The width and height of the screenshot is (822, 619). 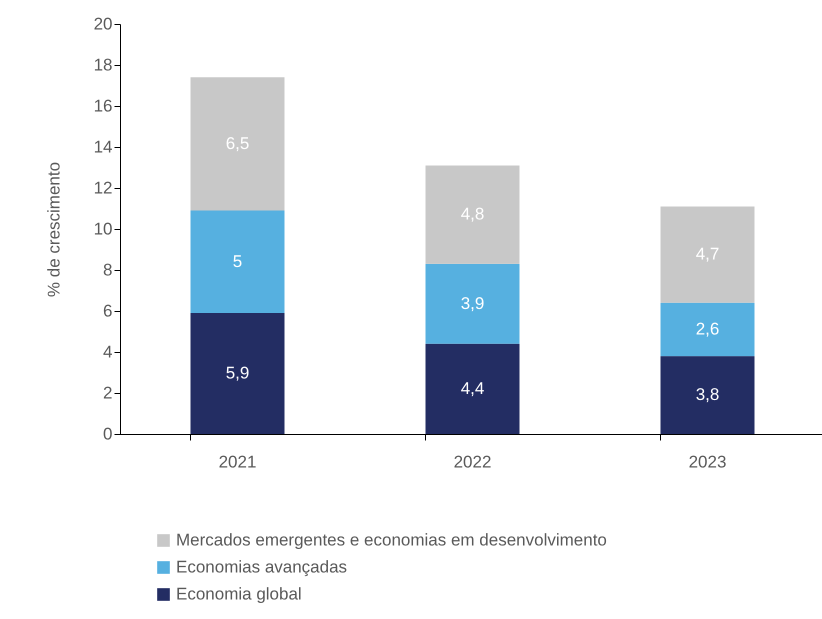 I want to click on data-label: 5, so click(x=237, y=261).